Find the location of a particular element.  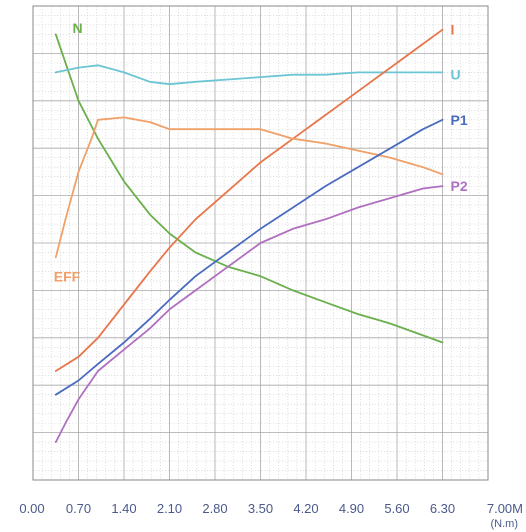

x-tick-label: 0.70 is located at coordinates (78, 508).